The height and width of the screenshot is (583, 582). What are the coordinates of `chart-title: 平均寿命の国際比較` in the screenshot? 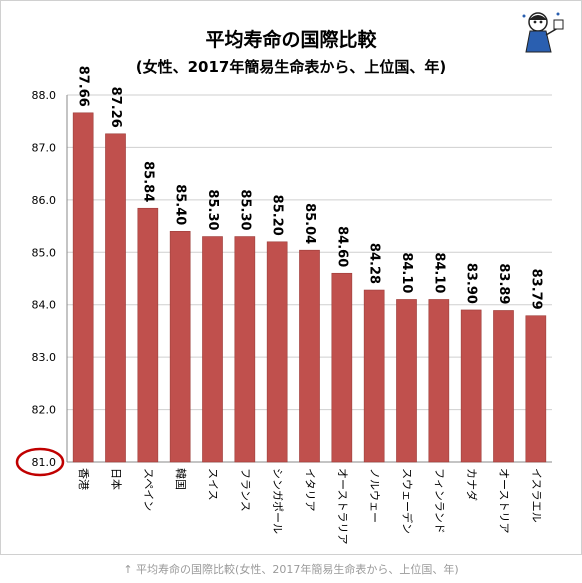 It's located at (291, 39).